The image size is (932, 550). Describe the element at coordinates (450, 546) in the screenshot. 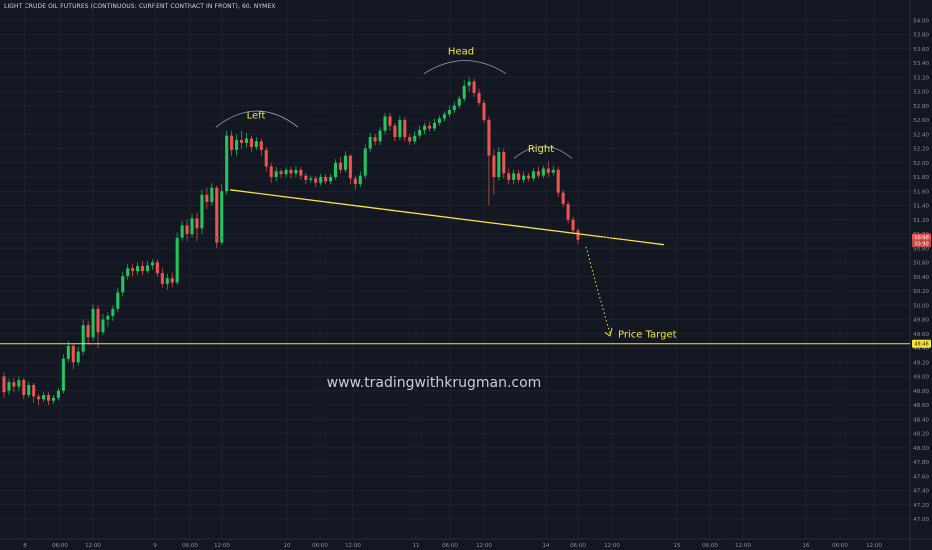

I see `x-tick-label: 06:00` at that location.